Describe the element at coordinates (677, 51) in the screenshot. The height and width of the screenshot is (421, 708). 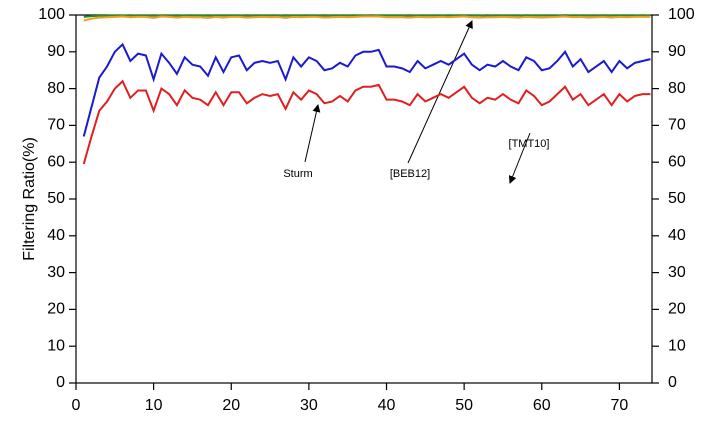
I see `y2-tick-label: 90` at that location.